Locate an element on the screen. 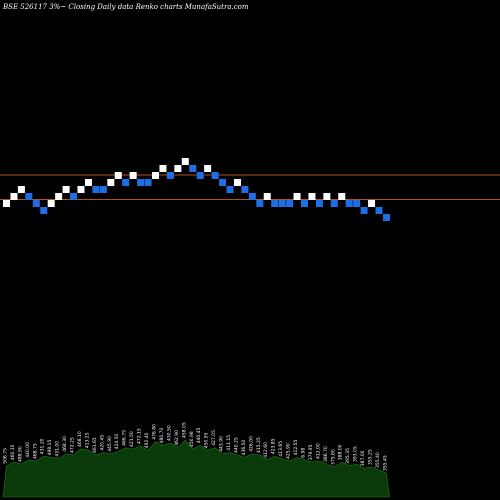 The height and width of the screenshot is (500, 500). volume-label: 424.50 is located at coordinates (117, 442).